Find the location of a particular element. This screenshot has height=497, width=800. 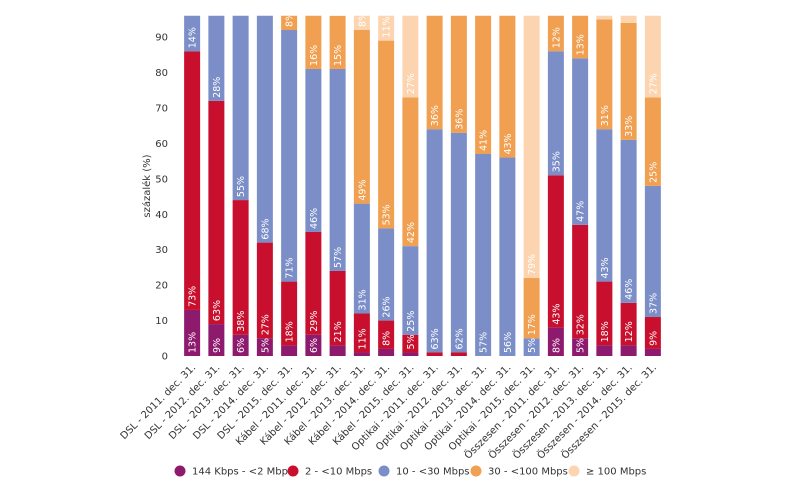

y-tick-label: 30 is located at coordinates (161, 250).